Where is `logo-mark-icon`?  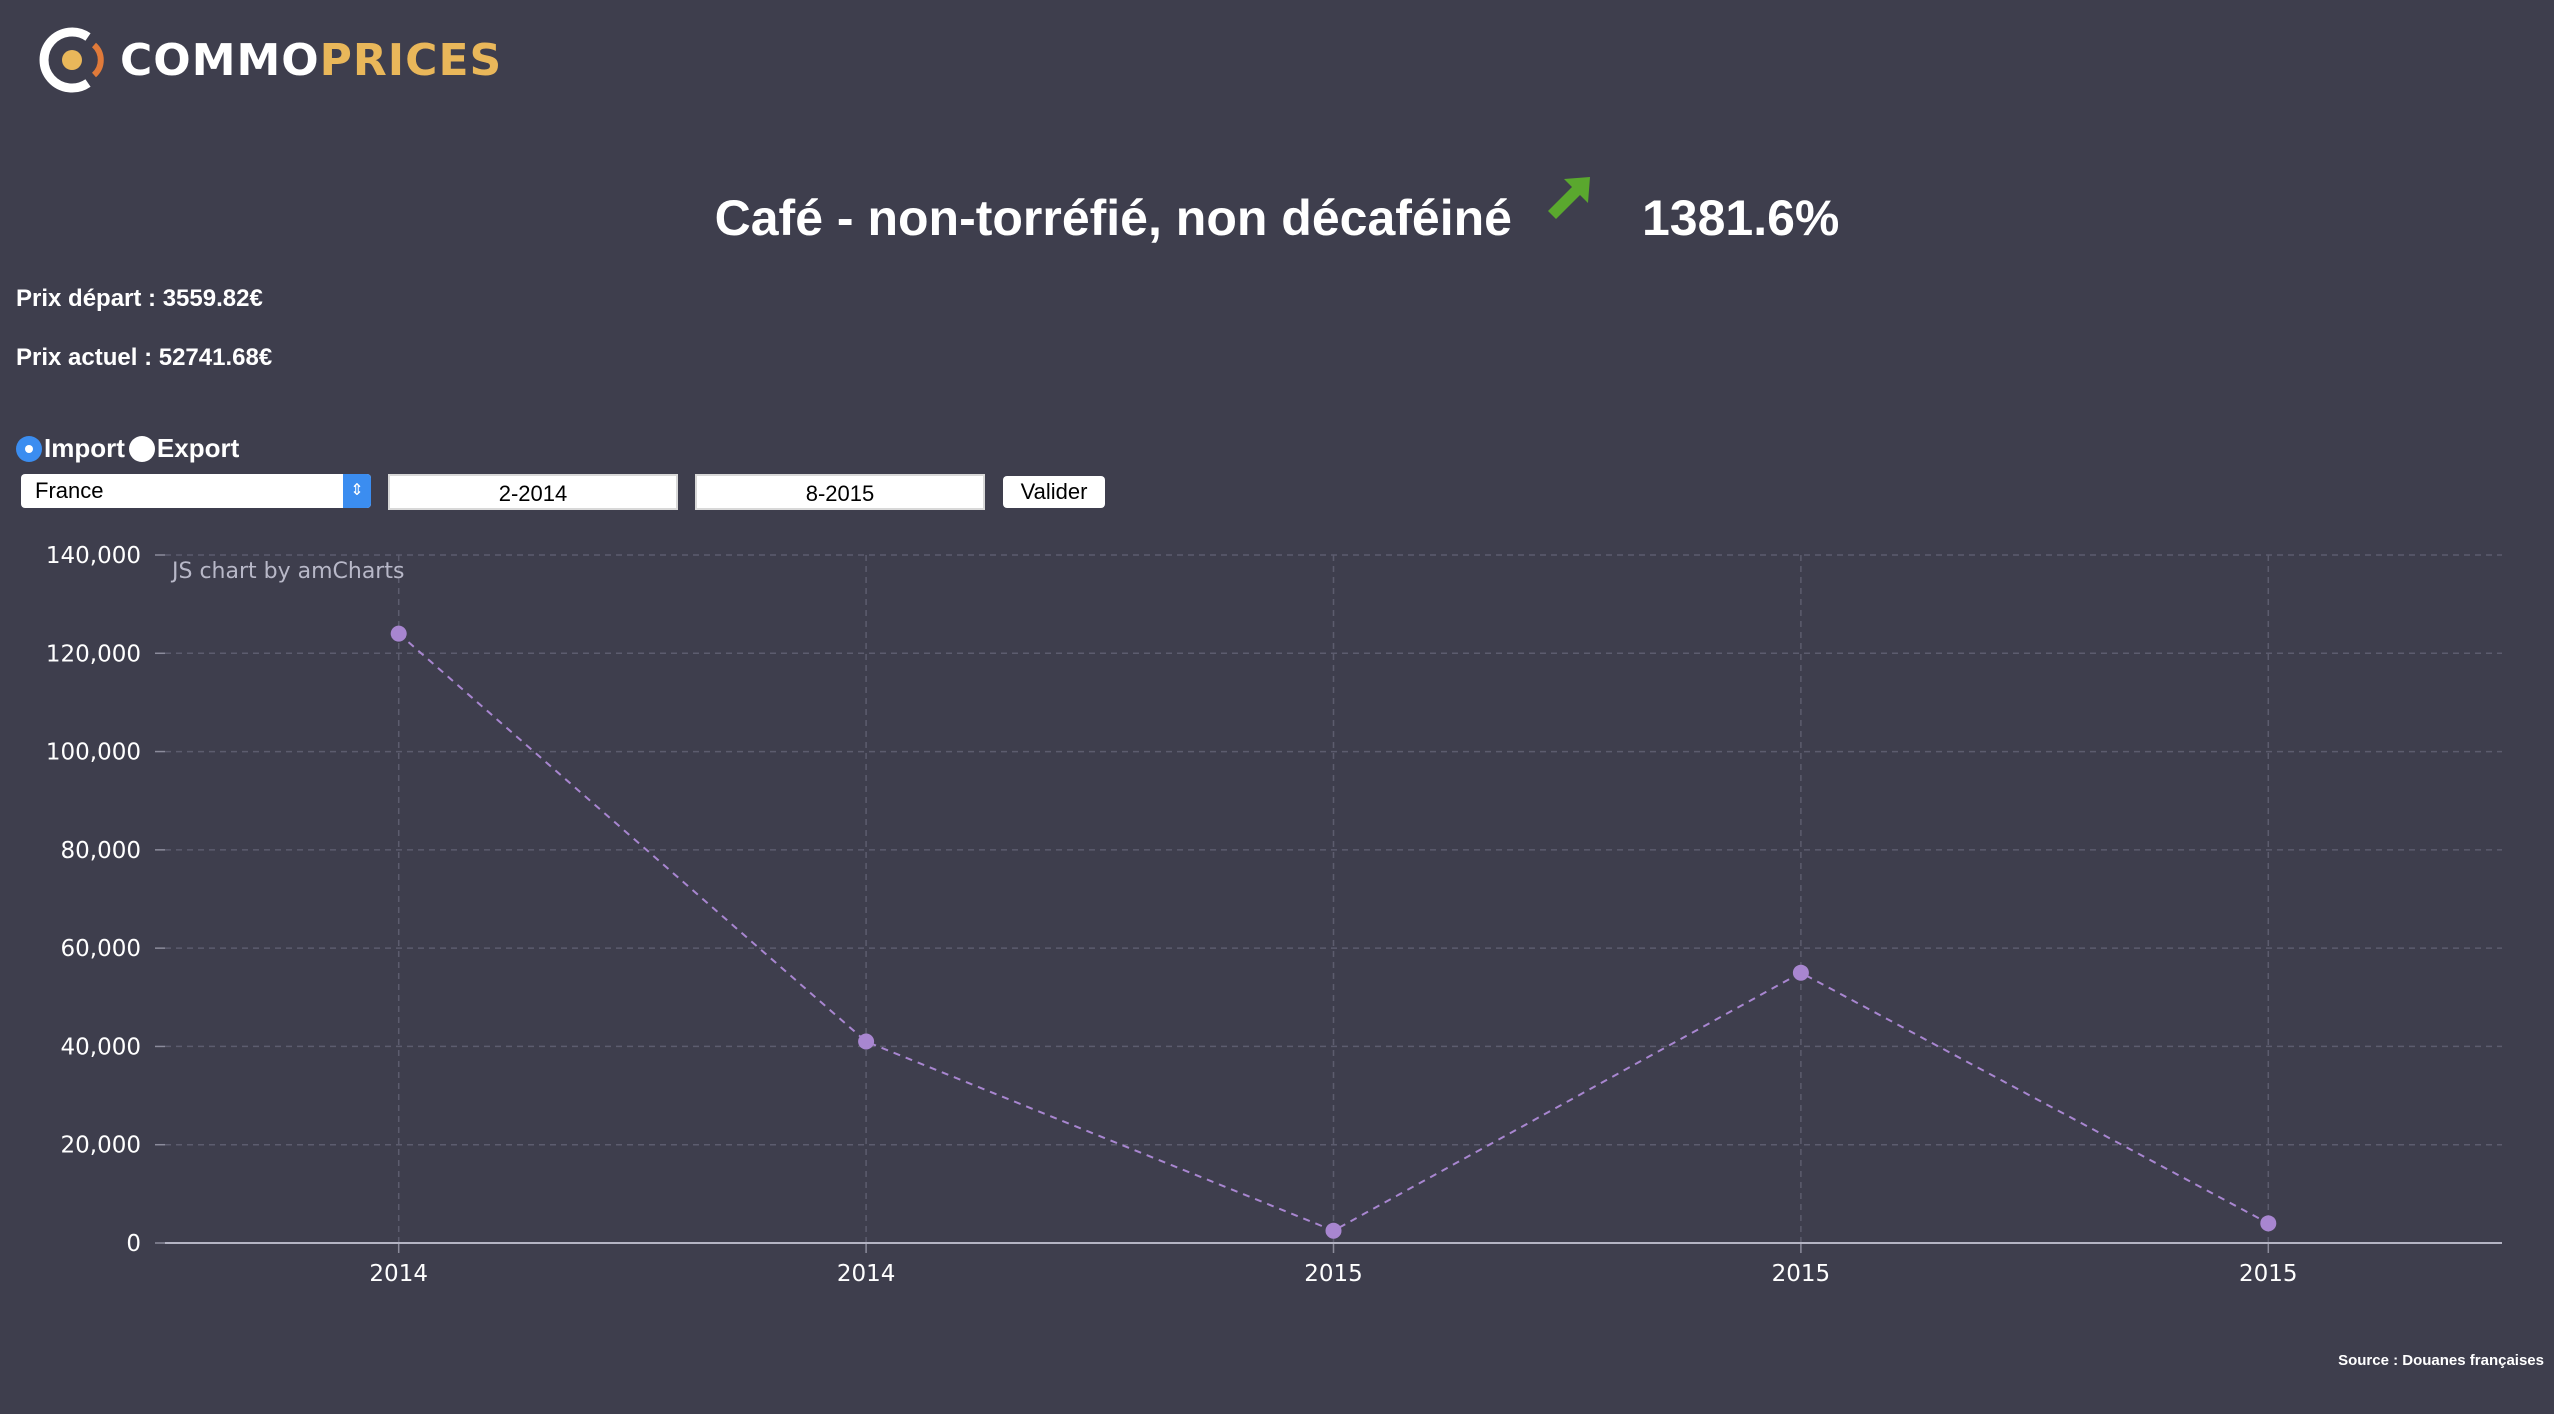
logo-mark-icon is located at coordinates (71, 60).